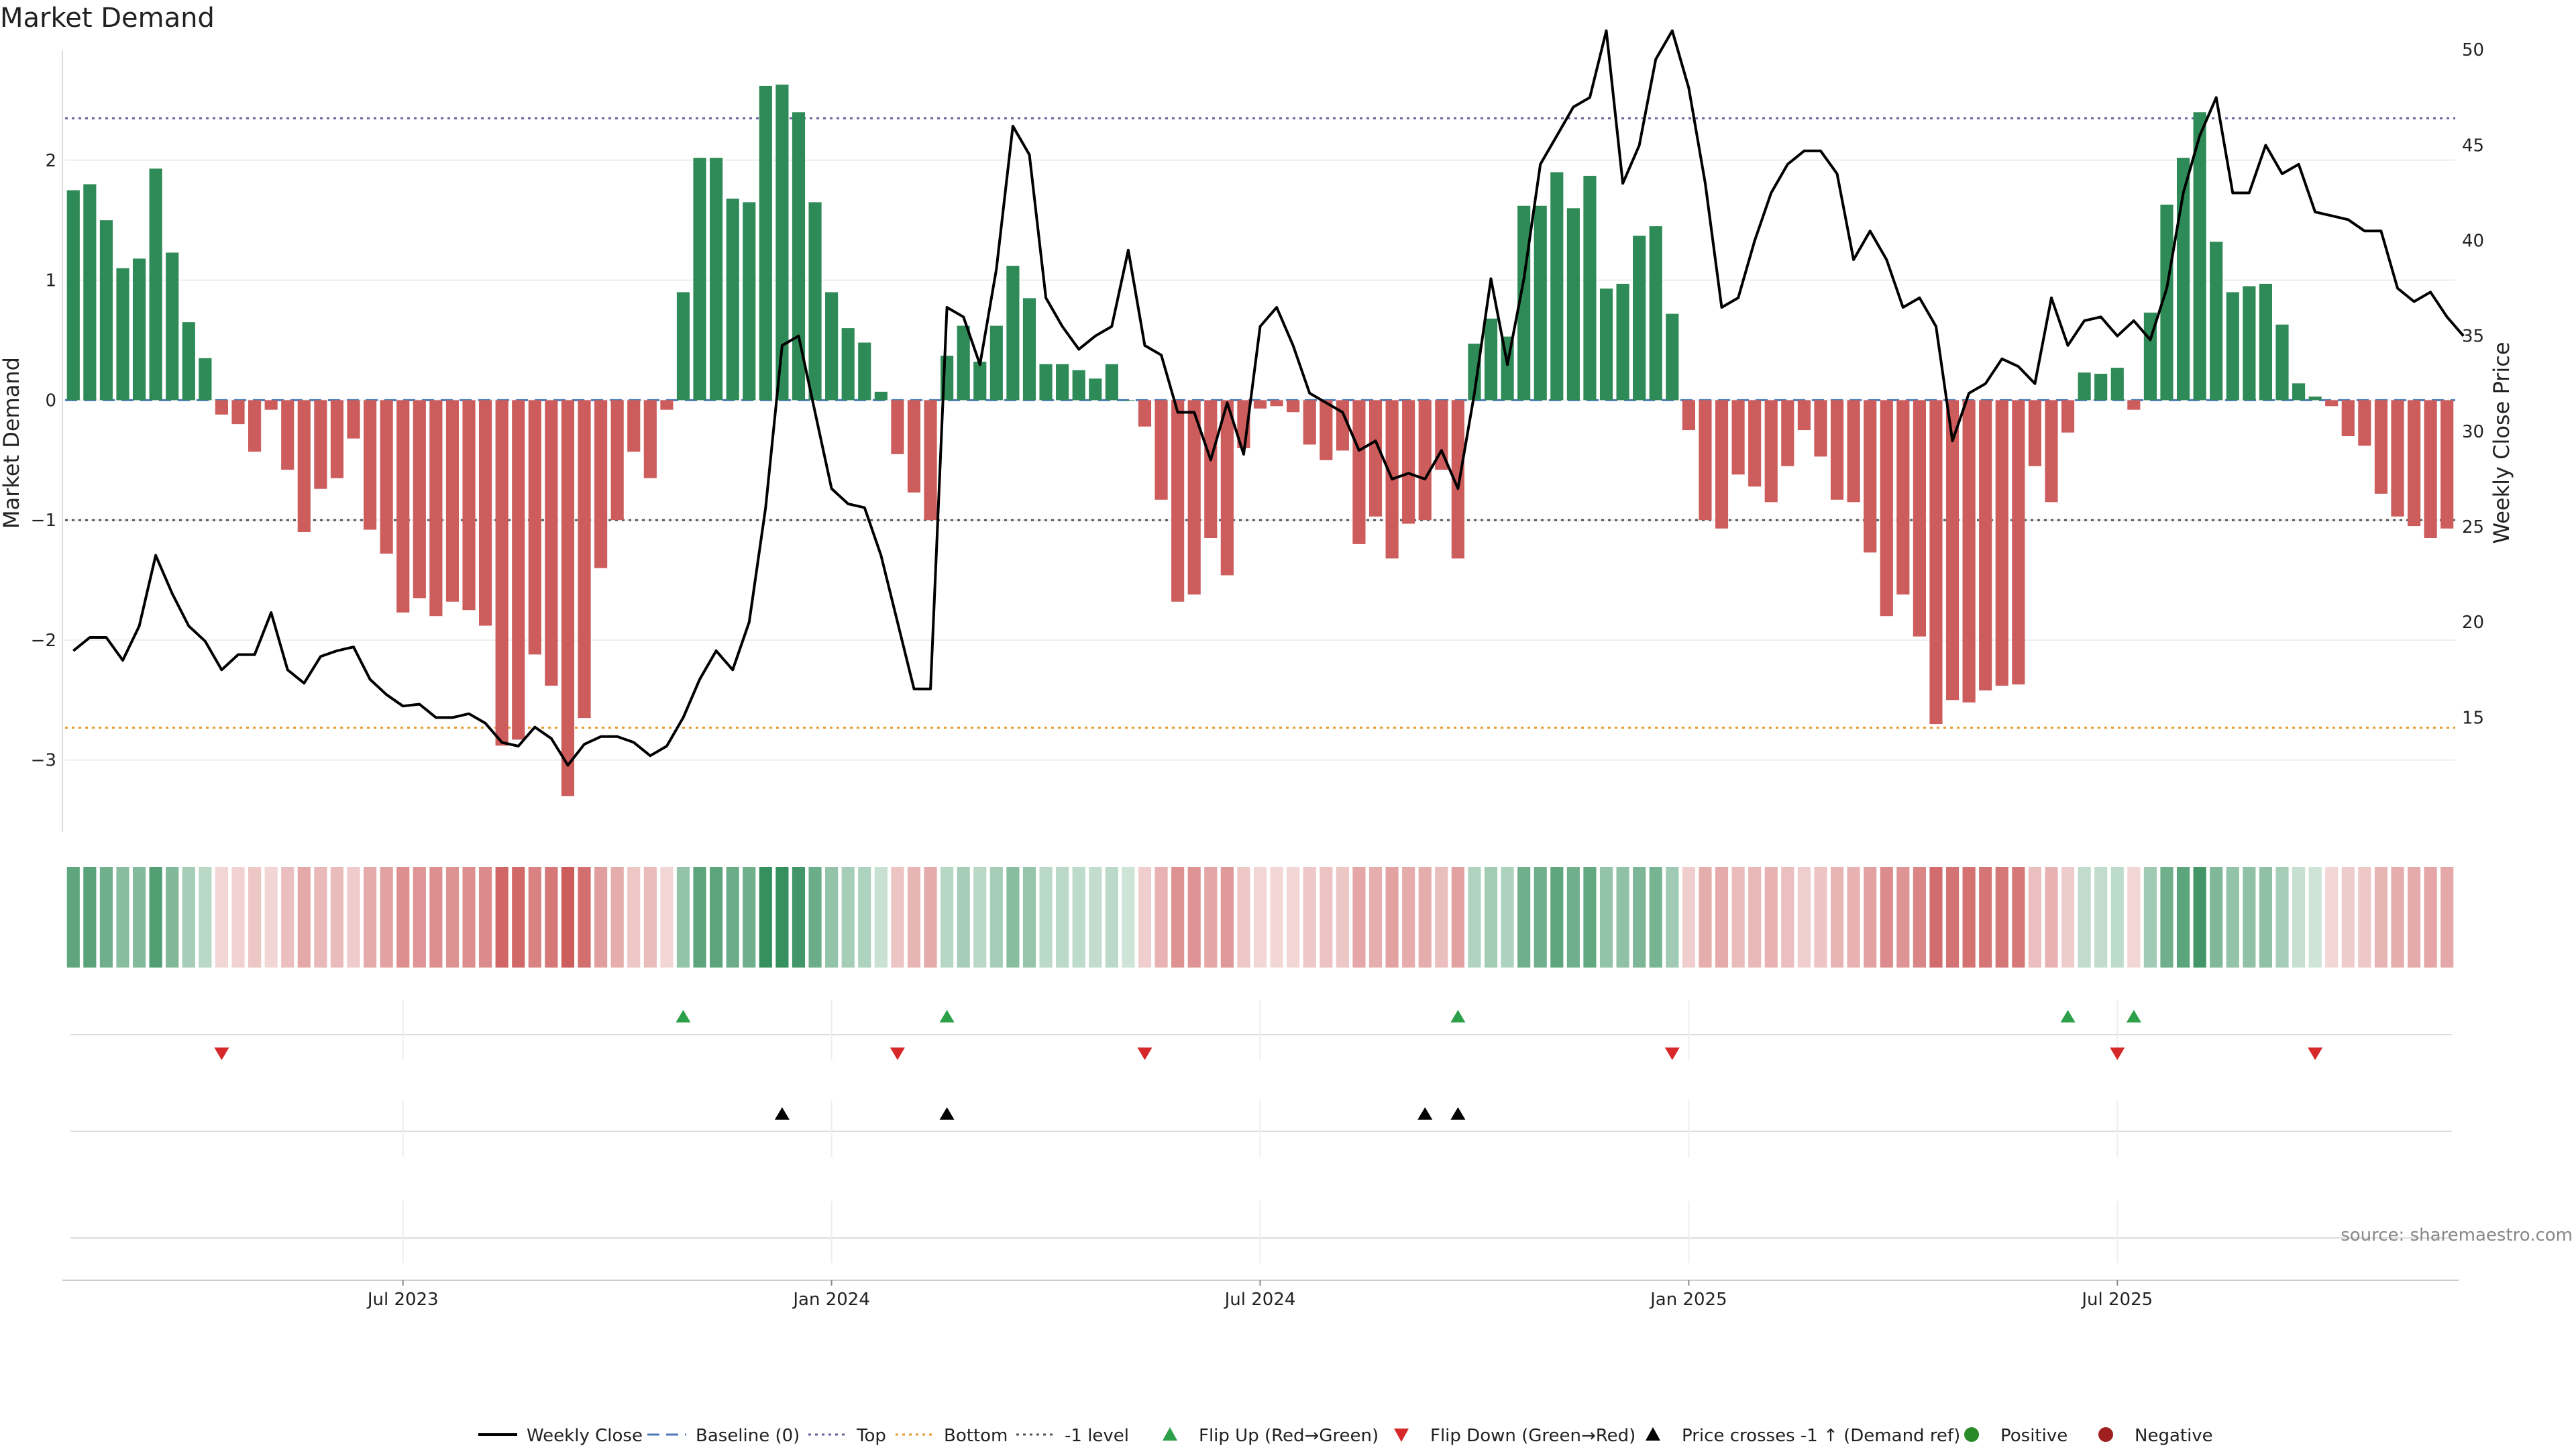 The image size is (2576, 1452). What do you see at coordinates (1097, 1436) in the screenshot?
I see `legend-label: -1 level` at bounding box center [1097, 1436].